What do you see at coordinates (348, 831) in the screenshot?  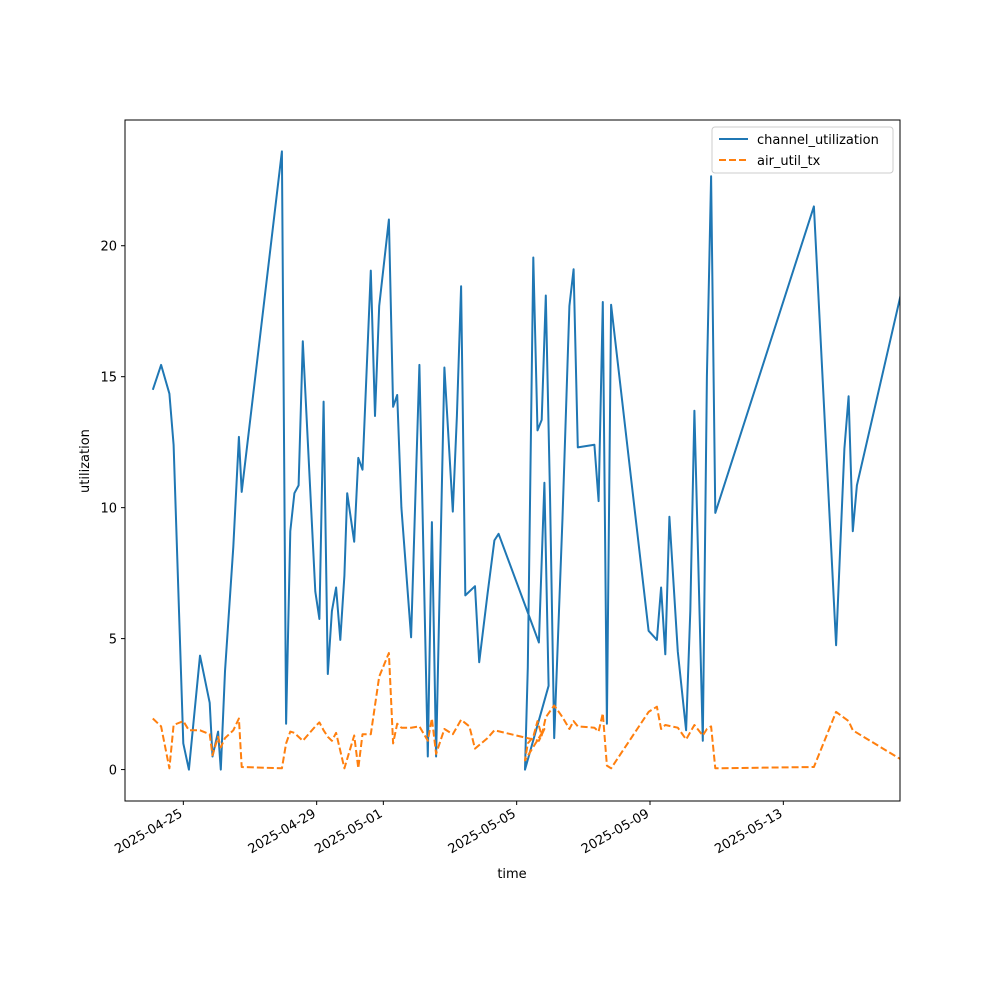 I see `x-tick-label: 2025-05-01` at bounding box center [348, 831].